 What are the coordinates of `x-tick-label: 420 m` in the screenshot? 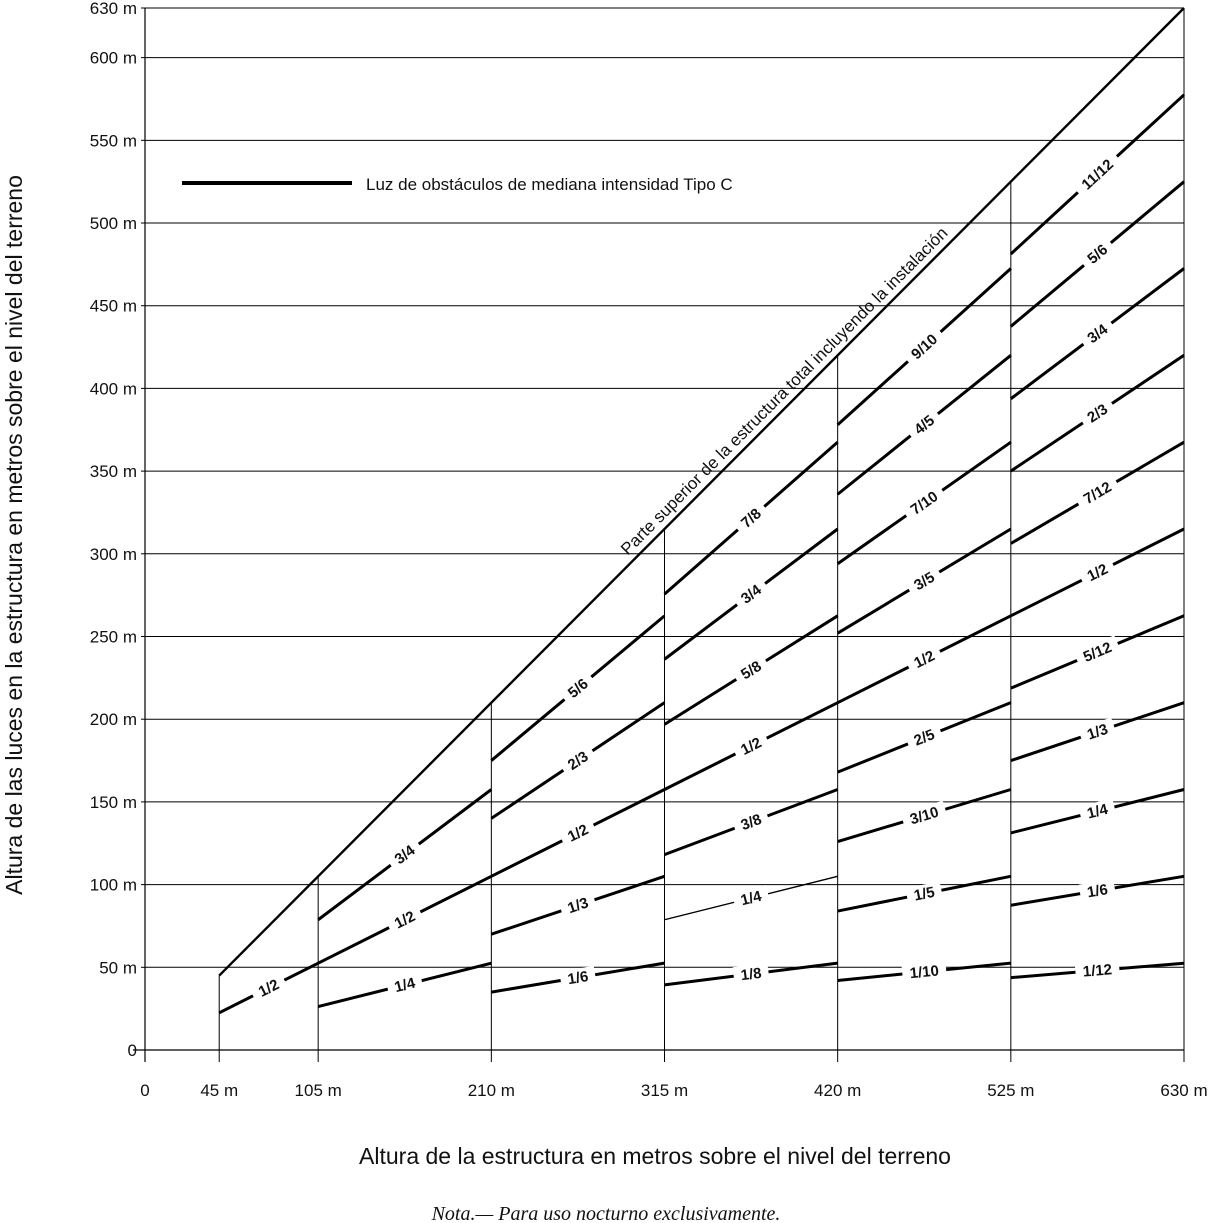 It's located at (837, 1090).